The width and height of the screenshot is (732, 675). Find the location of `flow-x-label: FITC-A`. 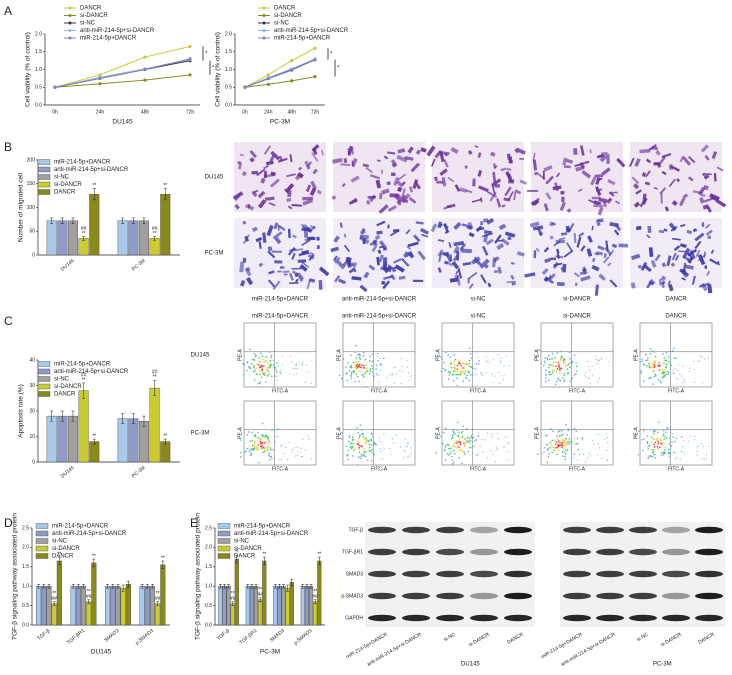

flow-x-label: FITC-A is located at coordinates (280, 391).